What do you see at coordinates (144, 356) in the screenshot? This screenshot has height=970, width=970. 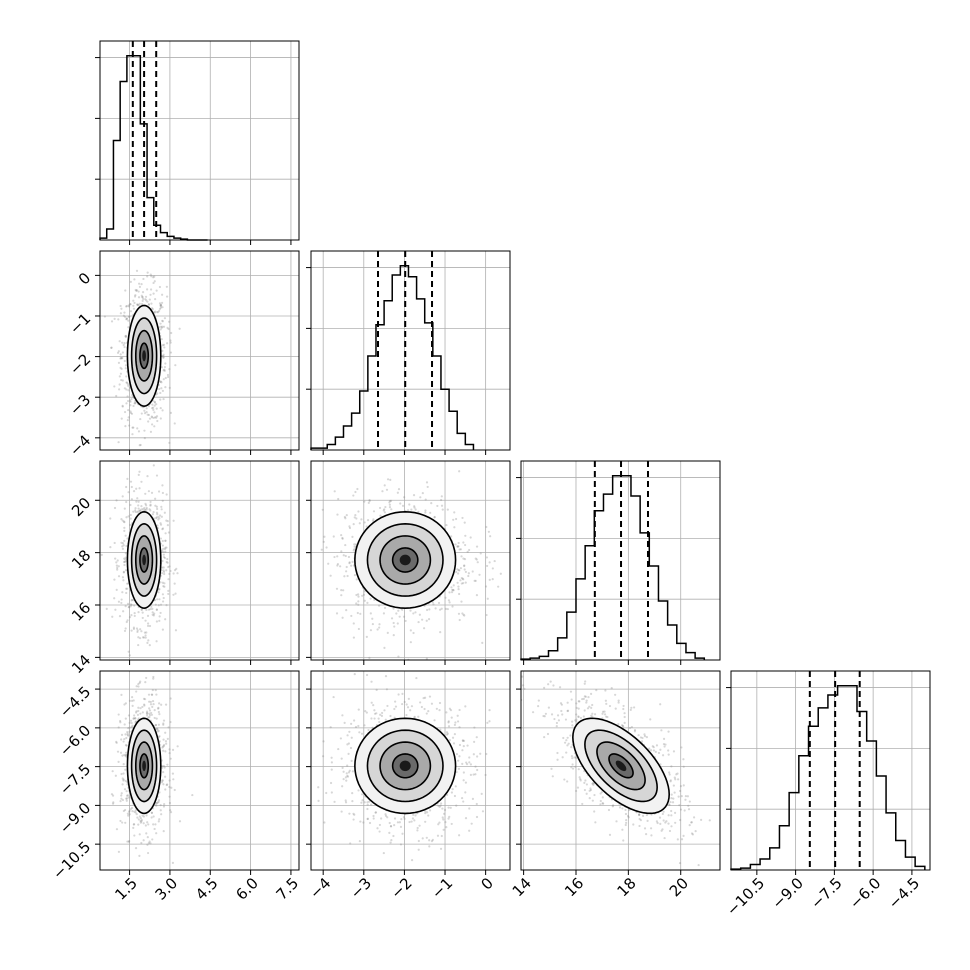 I see `density-fill` at bounding box center [144, 356].